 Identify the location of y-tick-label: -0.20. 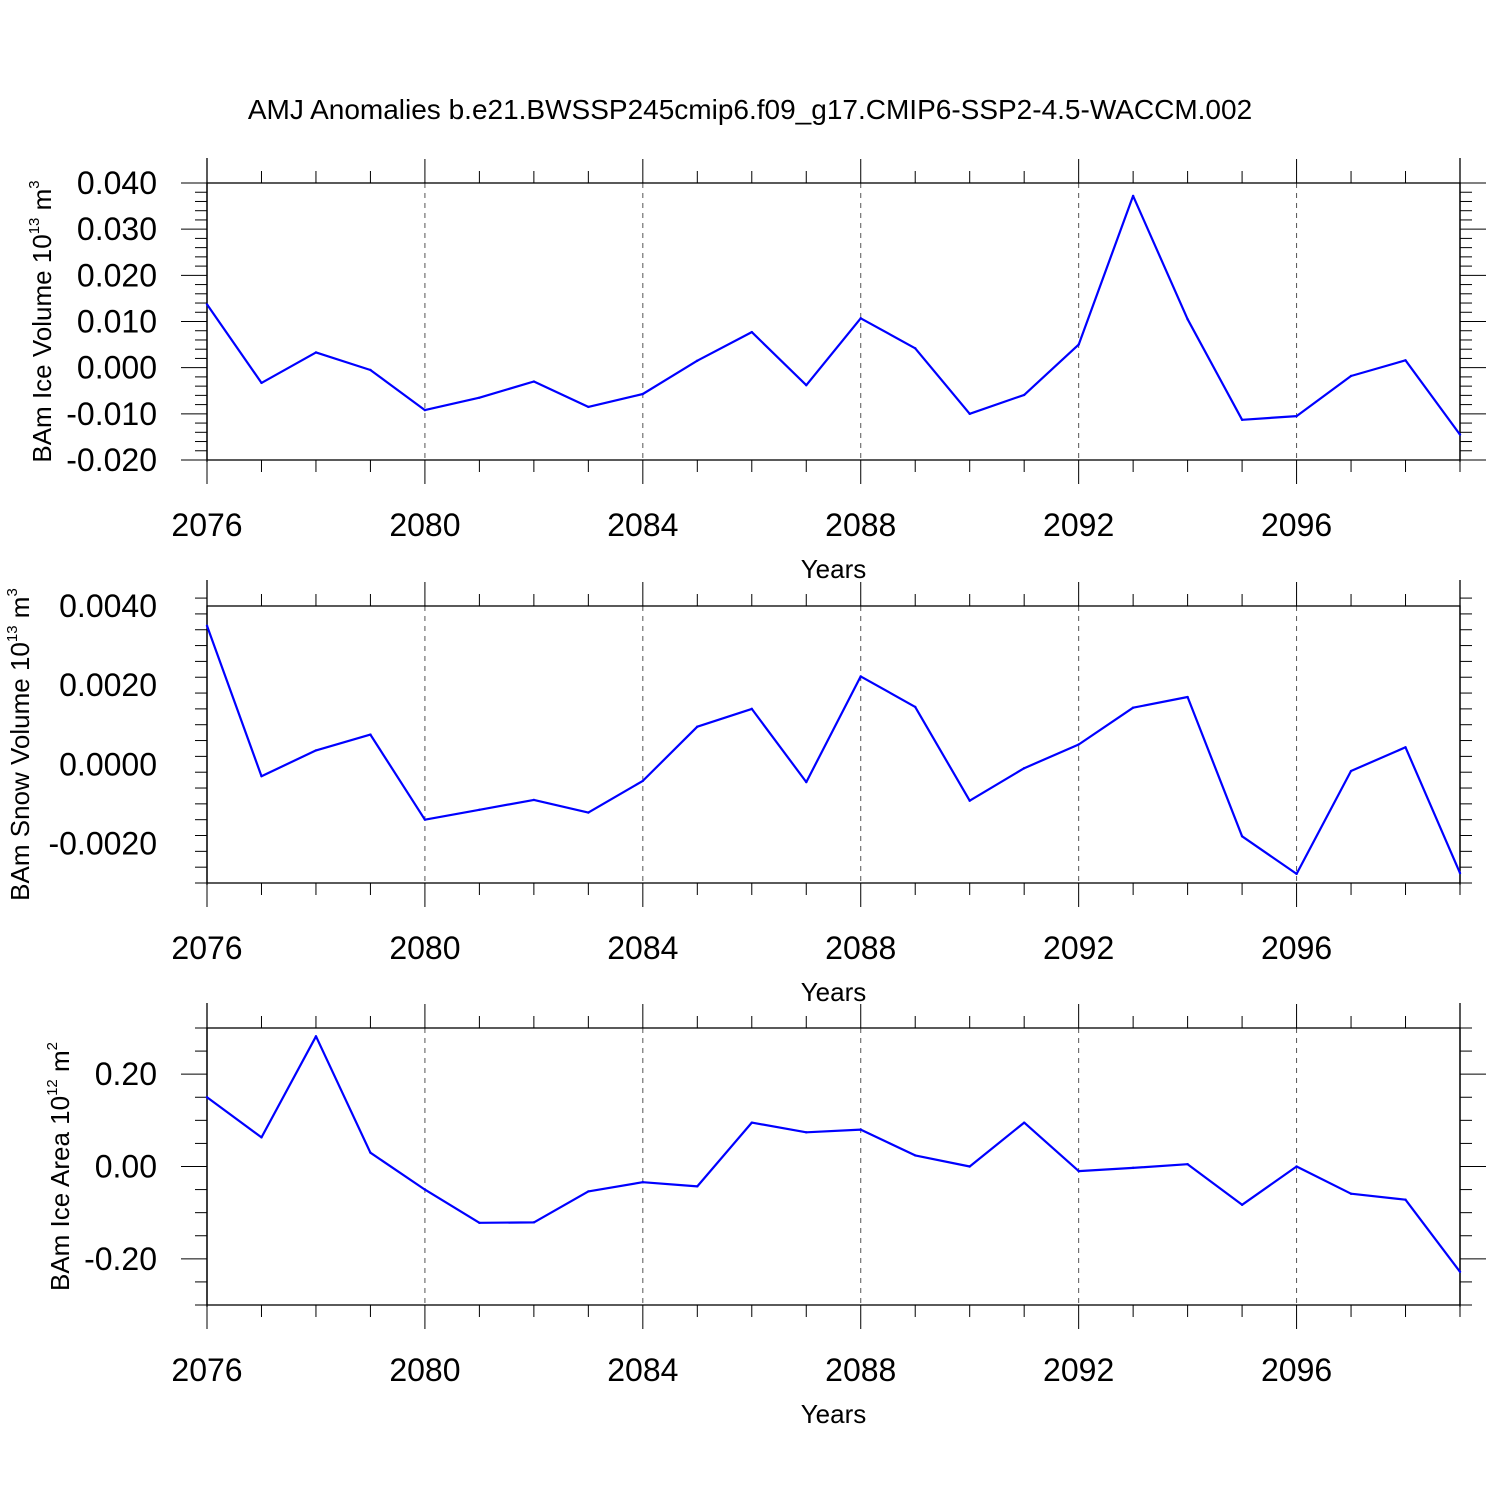
(120, 1259).